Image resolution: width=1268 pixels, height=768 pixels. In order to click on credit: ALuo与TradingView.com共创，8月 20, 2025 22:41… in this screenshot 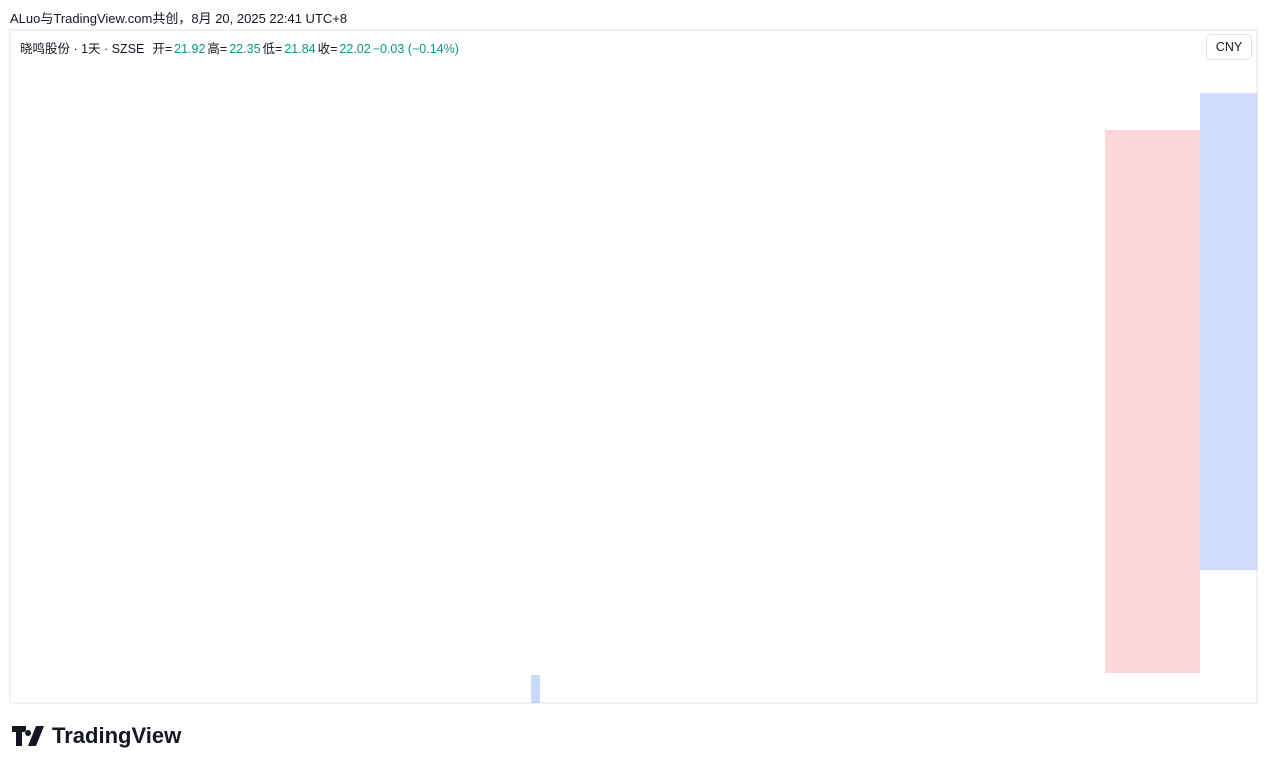, I will do `click(179, 18)`.